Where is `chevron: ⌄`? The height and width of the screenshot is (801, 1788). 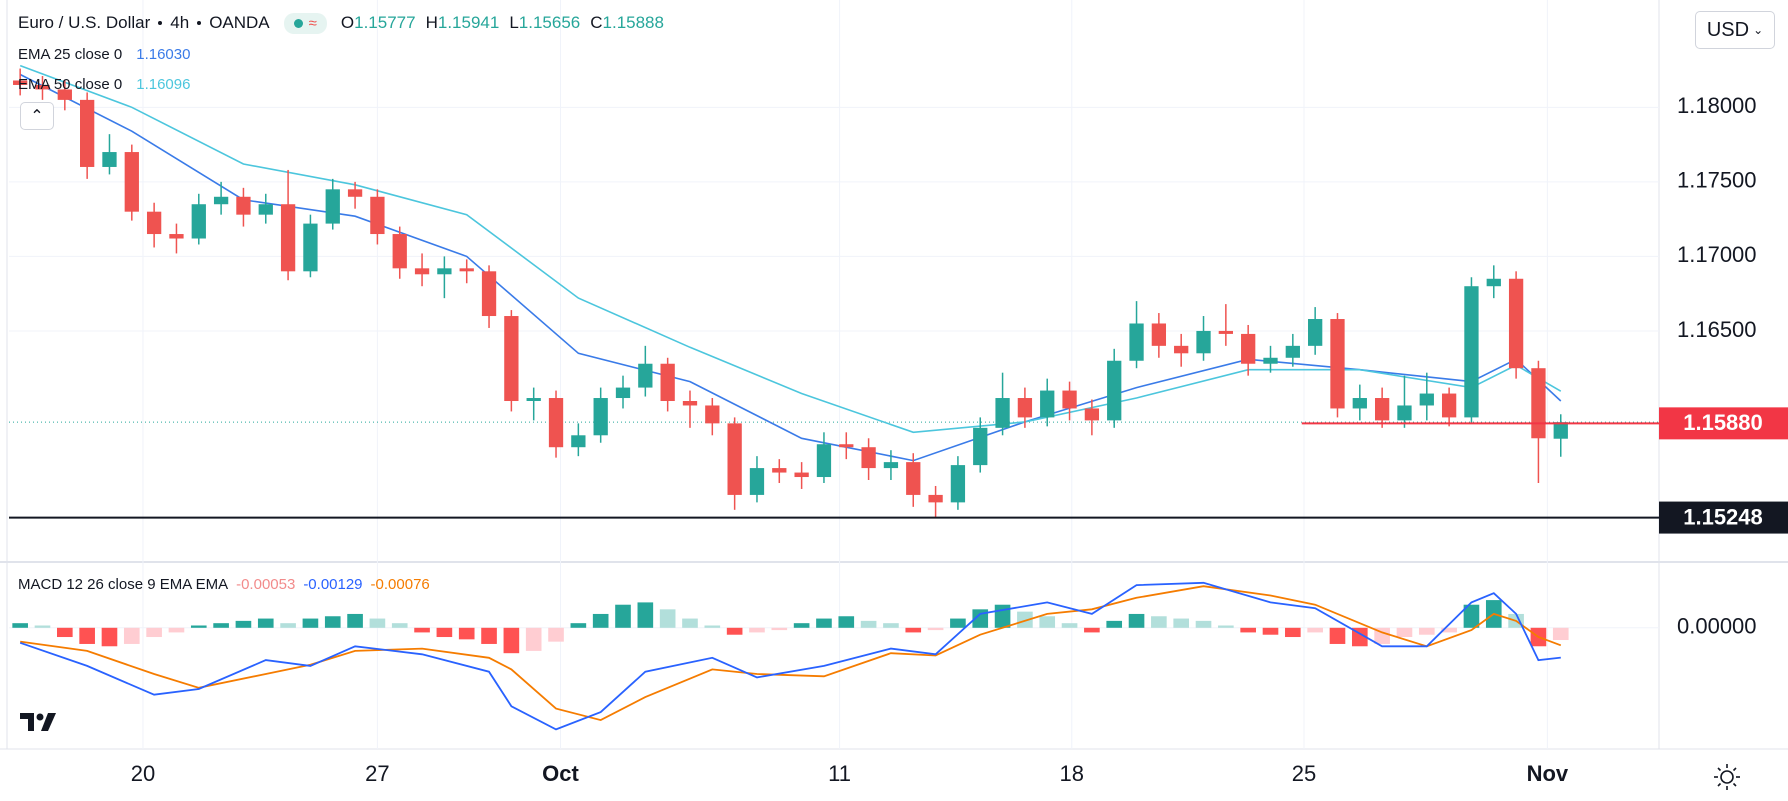
chevron: ⌄ is located at coordinates (1758, 30).